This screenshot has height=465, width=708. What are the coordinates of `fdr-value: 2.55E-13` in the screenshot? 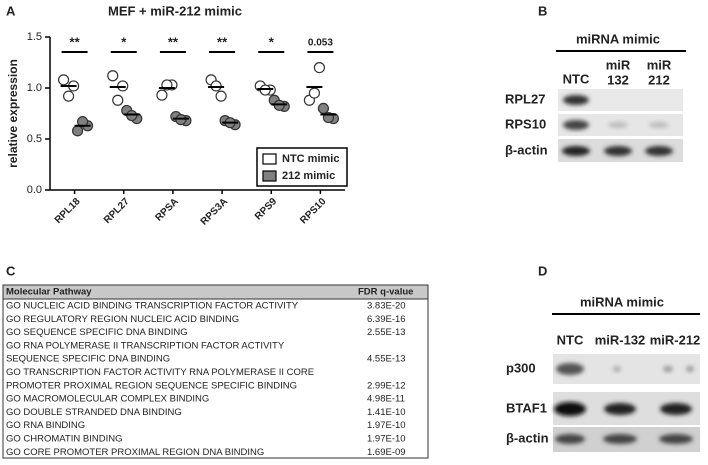 It's located at (386, 332).